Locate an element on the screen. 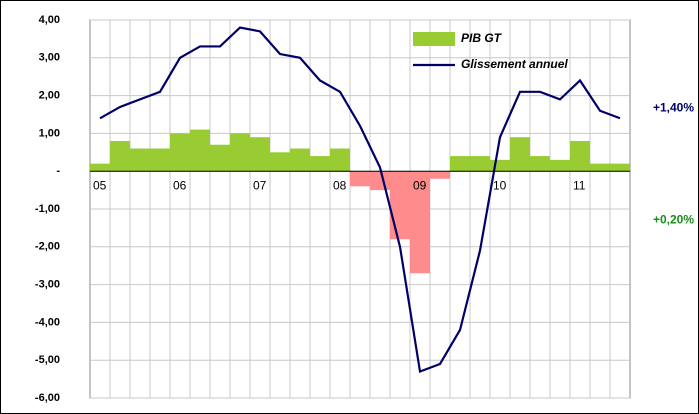  y-tick-label: 1,00 is located at coordinates (49, 133).